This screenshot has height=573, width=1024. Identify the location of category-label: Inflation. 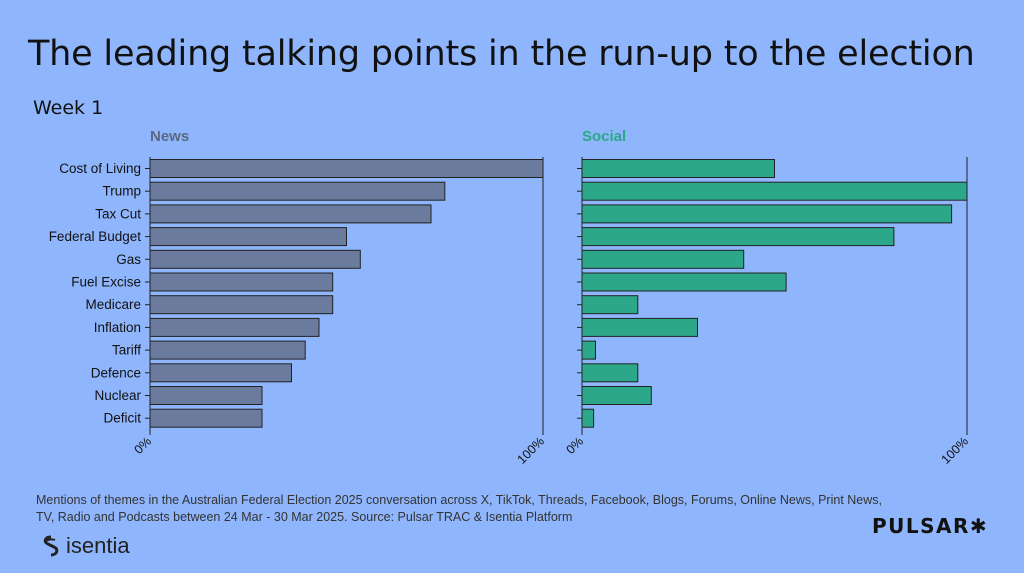
(117, 327).